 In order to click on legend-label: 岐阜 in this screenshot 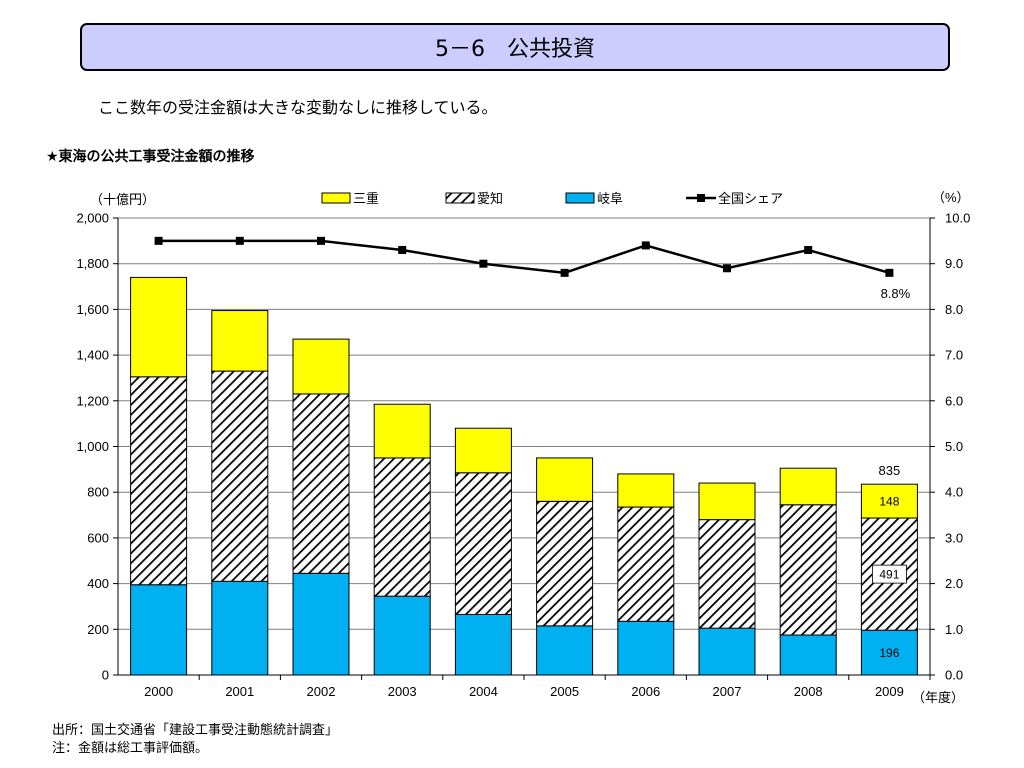, I will do `click(610, 198)`.